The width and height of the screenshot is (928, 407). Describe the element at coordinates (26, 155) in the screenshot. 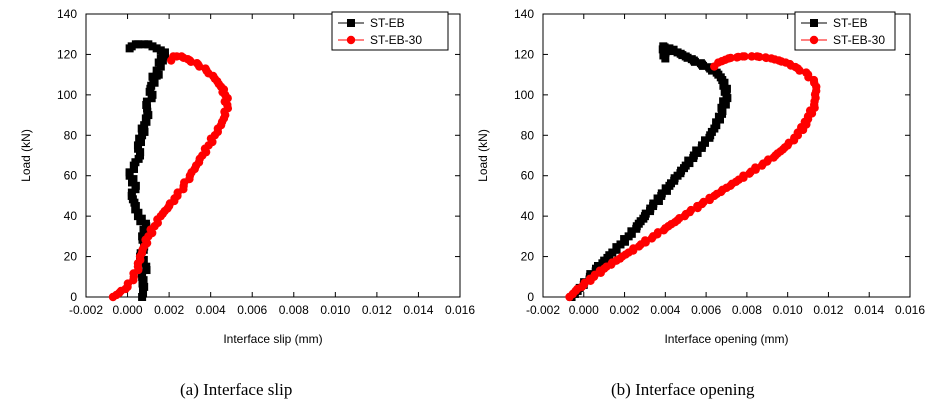

I see `y-axis-label: Load (kN)` at that location.